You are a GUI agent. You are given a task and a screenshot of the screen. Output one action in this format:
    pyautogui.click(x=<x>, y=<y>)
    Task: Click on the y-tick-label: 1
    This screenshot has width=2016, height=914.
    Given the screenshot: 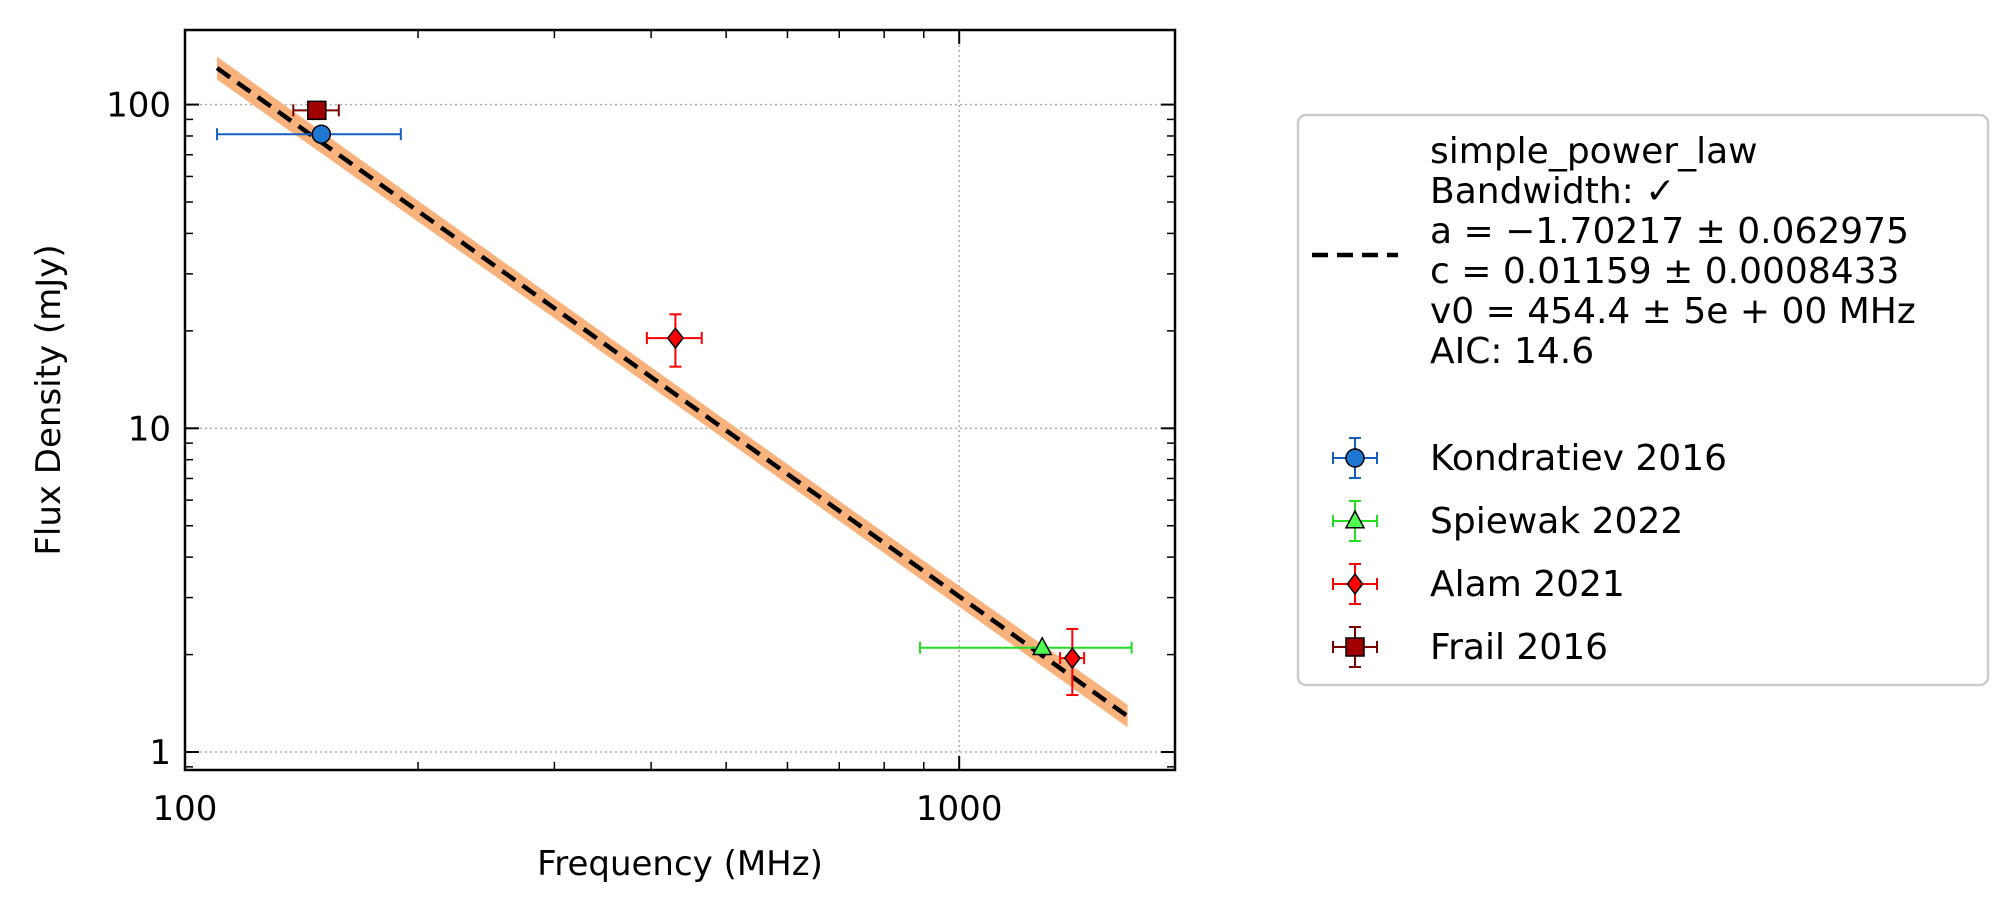 What is the action you would take?
    pyautogui.click(x=160, y=753)
    